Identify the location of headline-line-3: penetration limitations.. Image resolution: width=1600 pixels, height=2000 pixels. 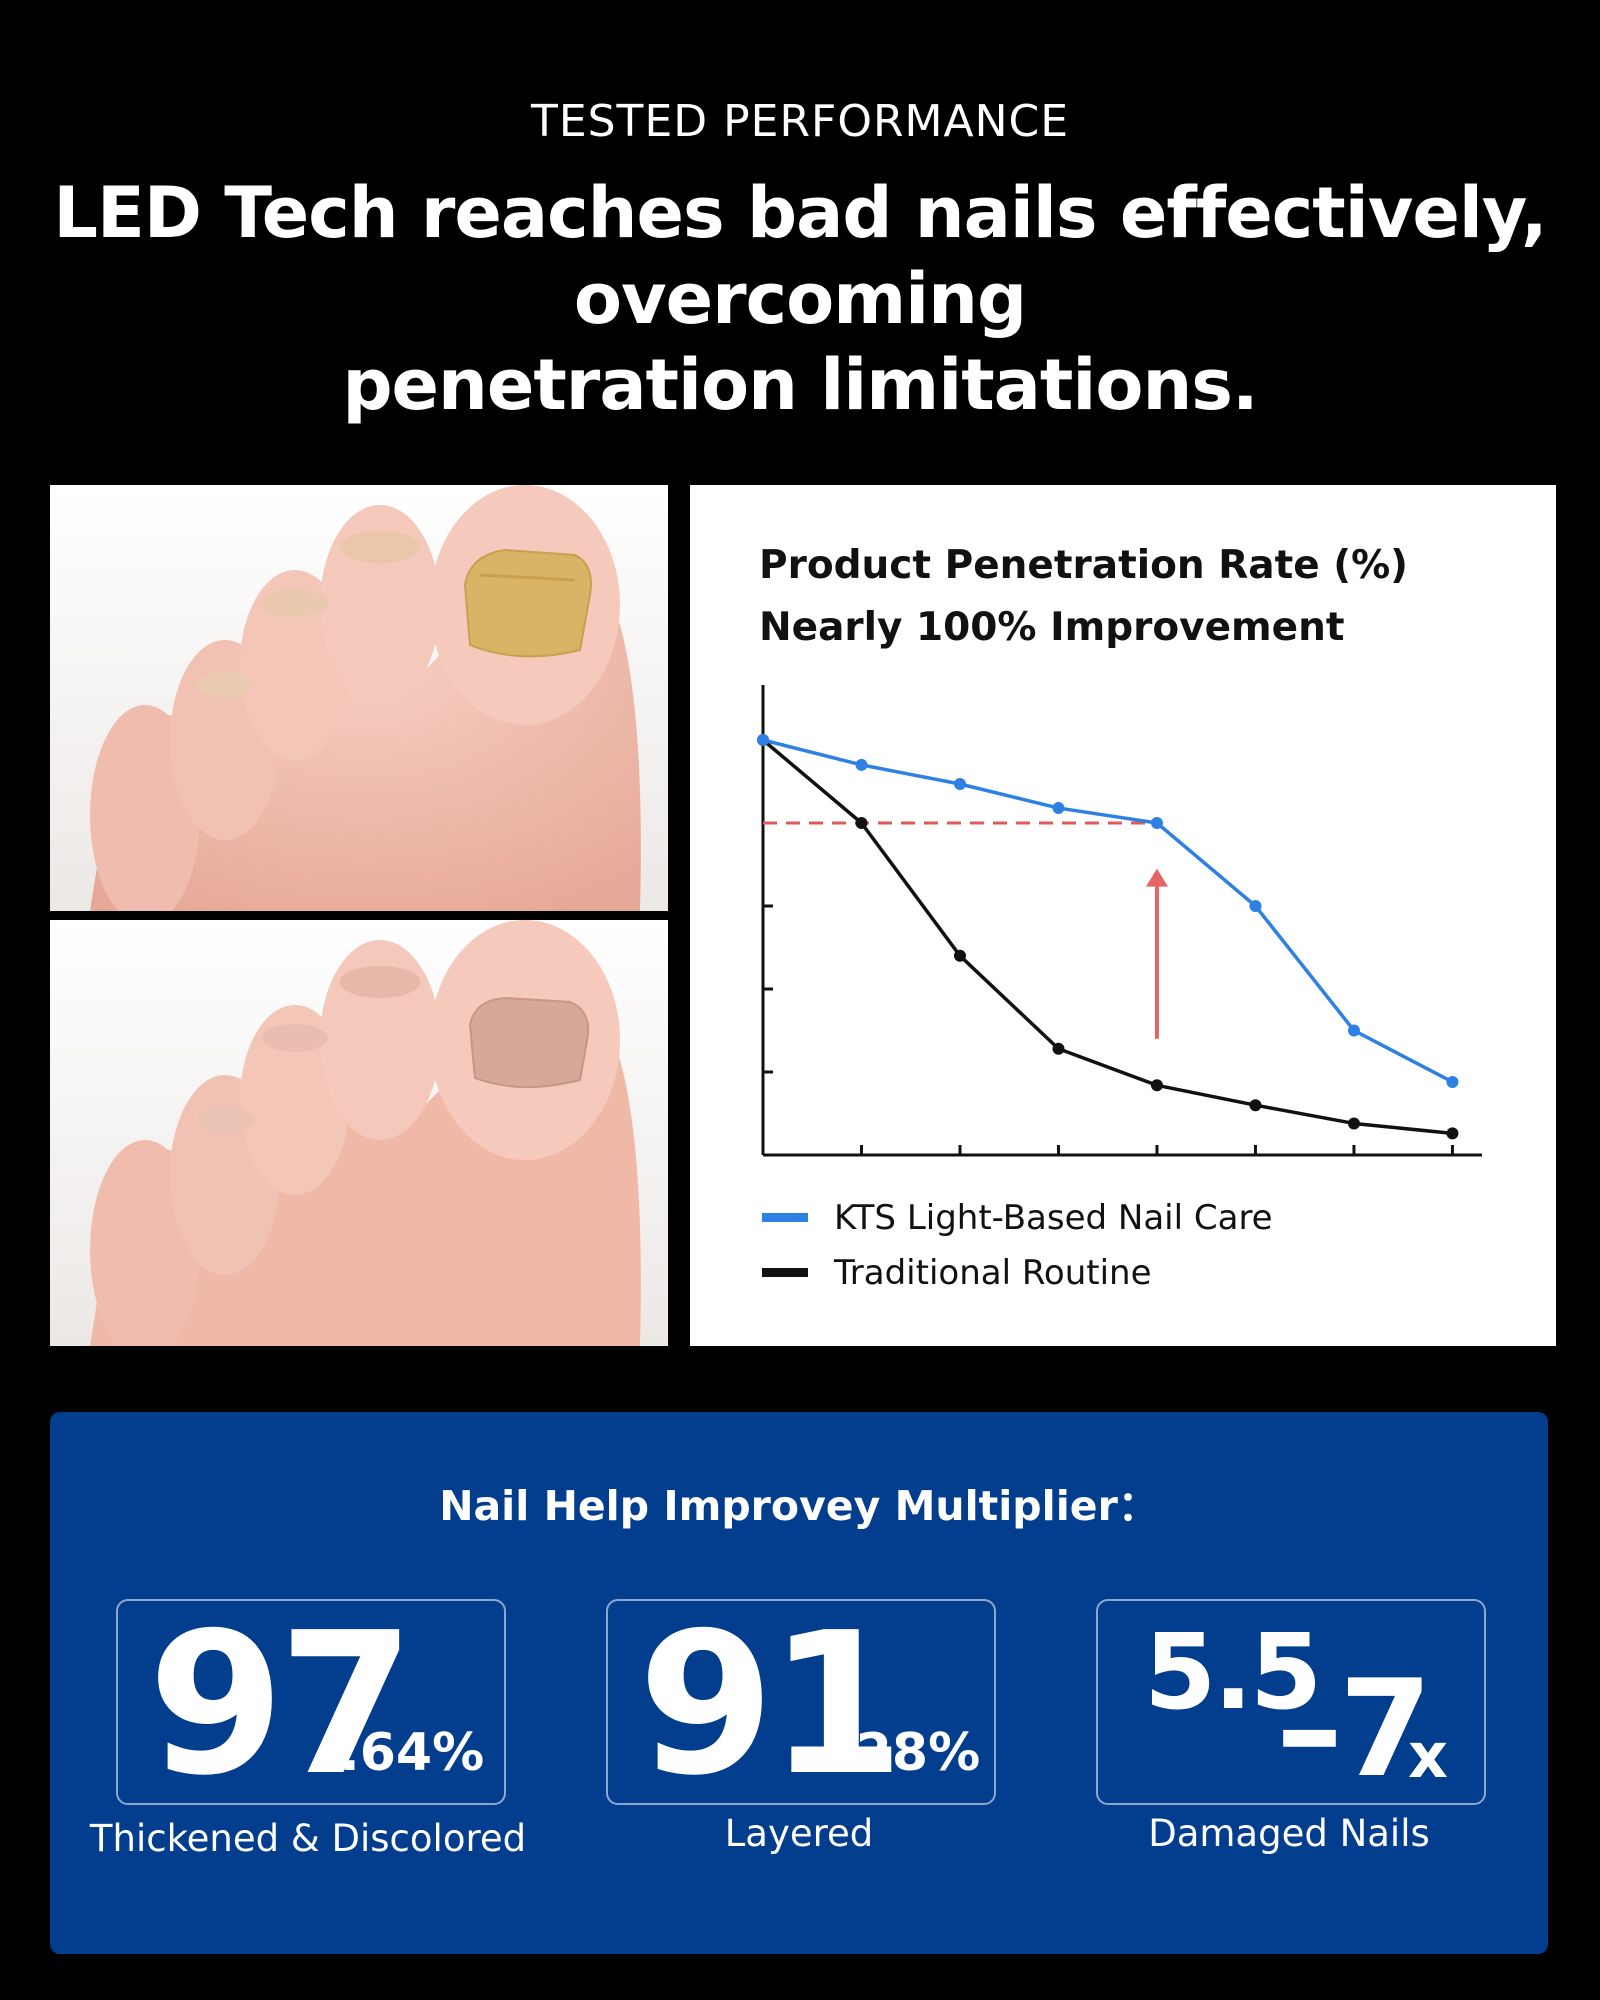
(800, 385).